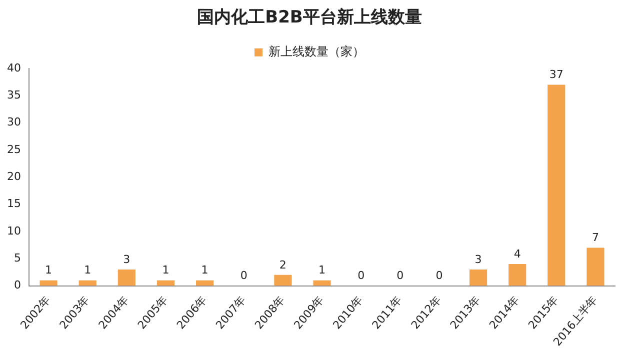  I want to click on chart-title: 国内化工B2B平台新上线数量, so click(309, 18).